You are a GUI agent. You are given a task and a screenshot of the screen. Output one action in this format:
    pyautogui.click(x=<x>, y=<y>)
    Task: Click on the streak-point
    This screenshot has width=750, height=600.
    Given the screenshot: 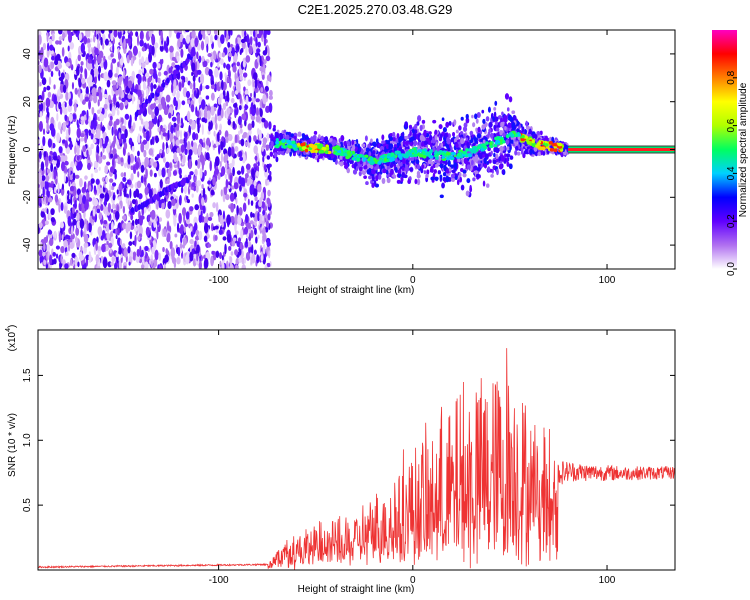 What is the action you would take?
    pyautogui.click(x=176, y=184)
    